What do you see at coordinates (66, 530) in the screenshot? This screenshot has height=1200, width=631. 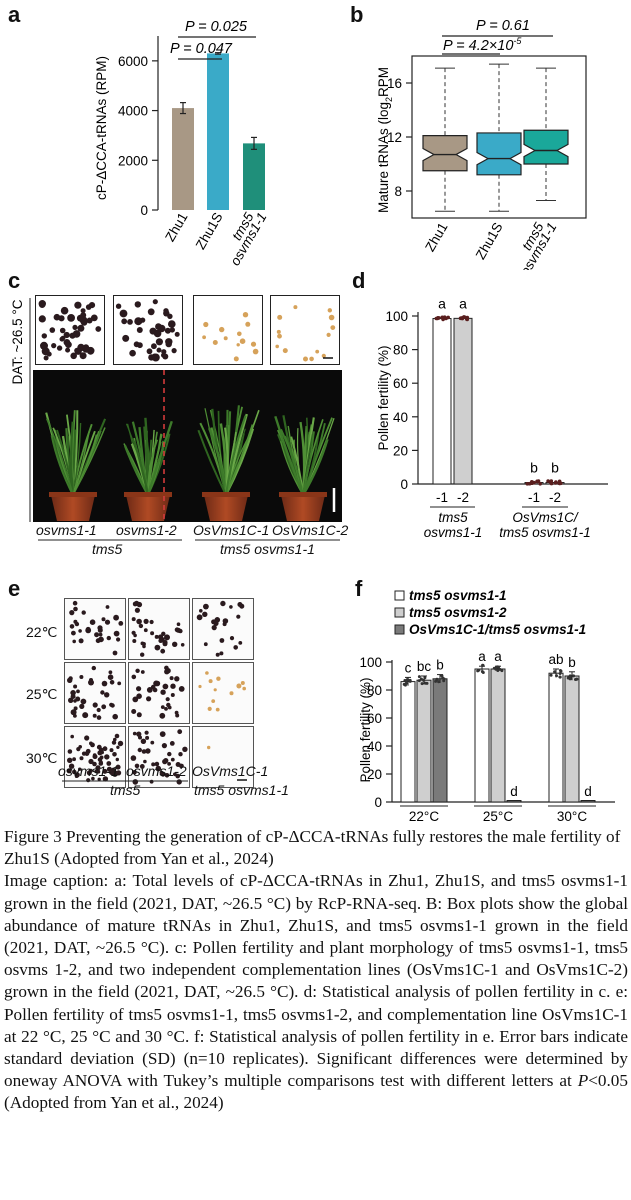 I see `c-plant-label-1: osvms1-1` at bounding box center [66, 530].